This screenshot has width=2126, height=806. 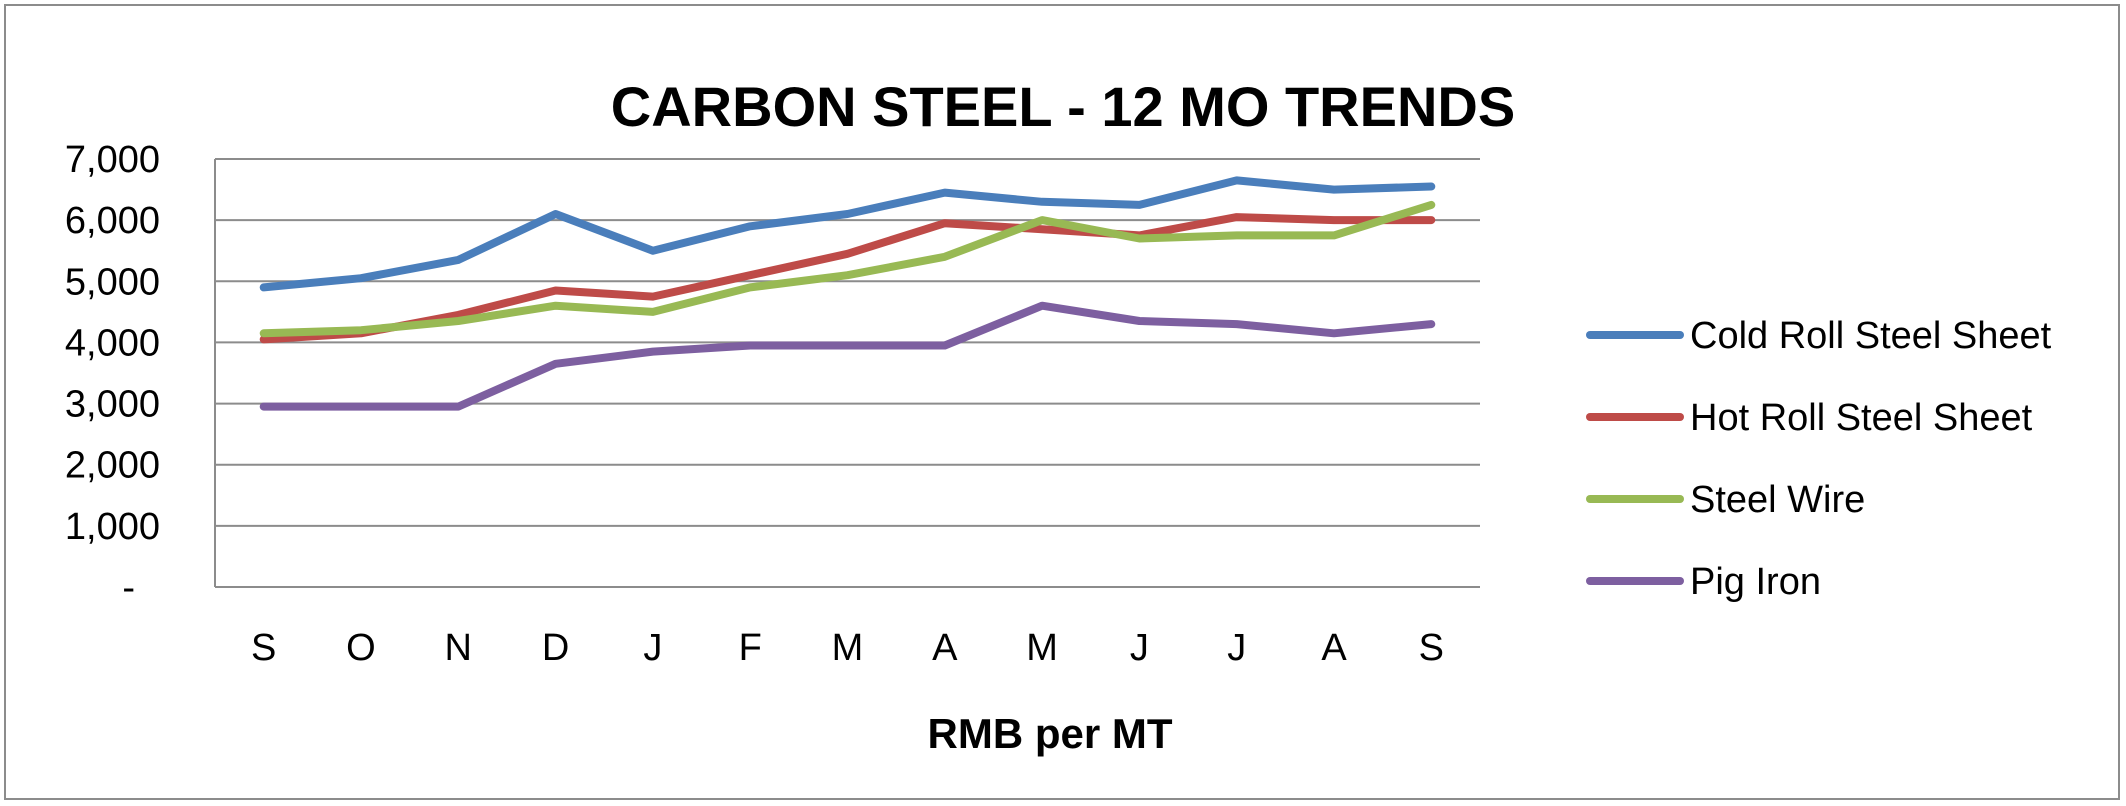 What do you see at coordinates (128, 588) in the screenshot?
I see `y-tick-label: -` at bounding box center [128, 588].